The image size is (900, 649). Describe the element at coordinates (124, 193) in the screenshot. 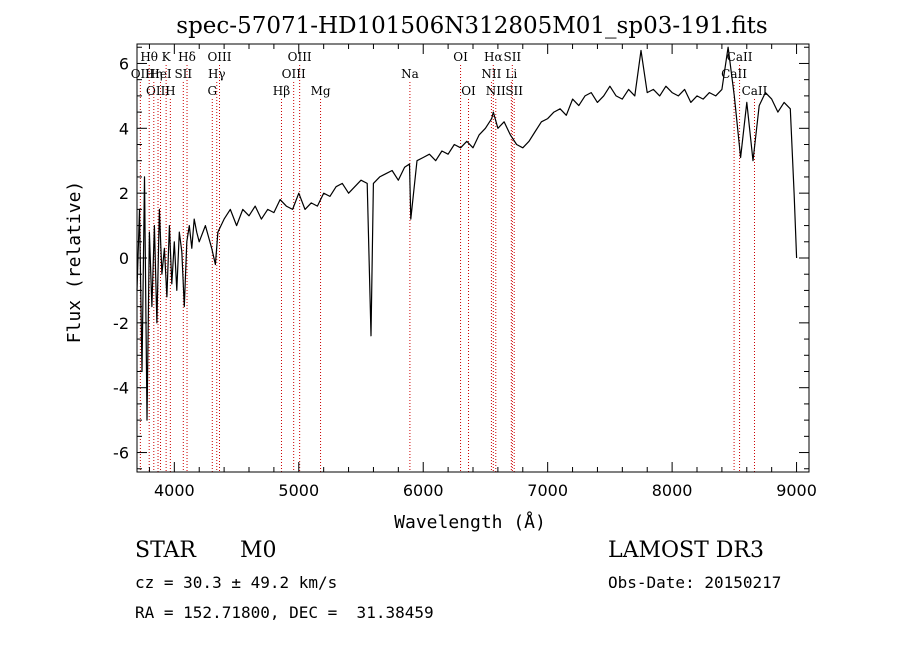

I see `y-tick-label: 2` at that location.